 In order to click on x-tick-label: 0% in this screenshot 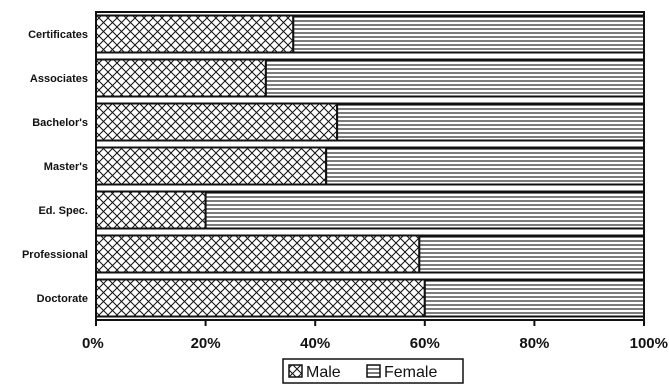, I will do `click(93, 343)`.